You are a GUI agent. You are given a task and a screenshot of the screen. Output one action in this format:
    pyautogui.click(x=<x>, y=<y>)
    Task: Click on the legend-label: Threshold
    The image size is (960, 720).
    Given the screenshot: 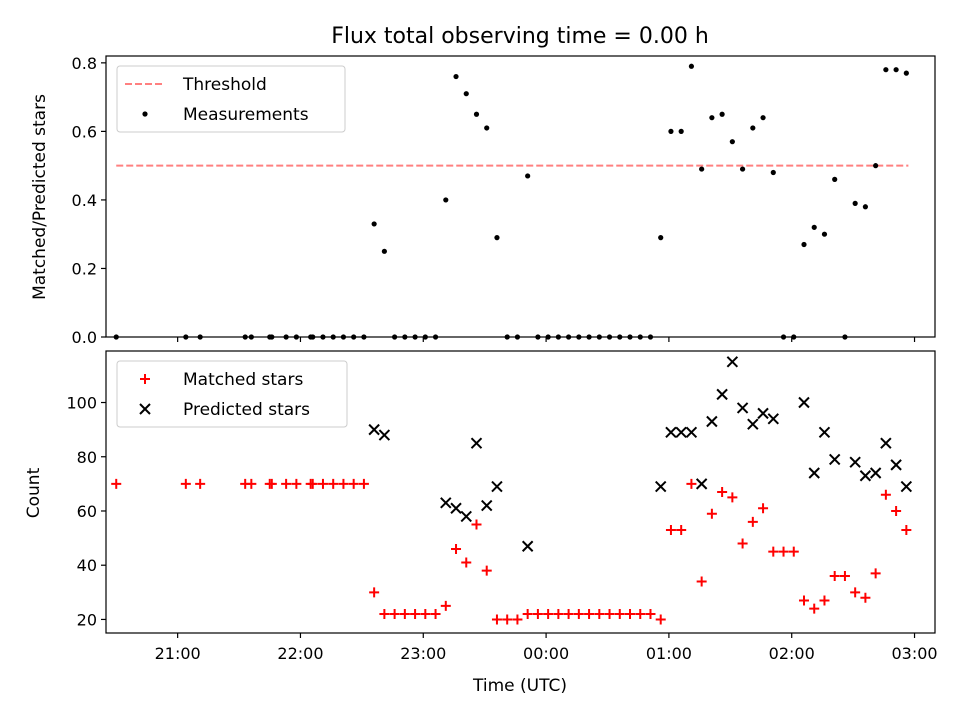 What is the action you would take?
    pyautogui.click(x=224, y=85)
    